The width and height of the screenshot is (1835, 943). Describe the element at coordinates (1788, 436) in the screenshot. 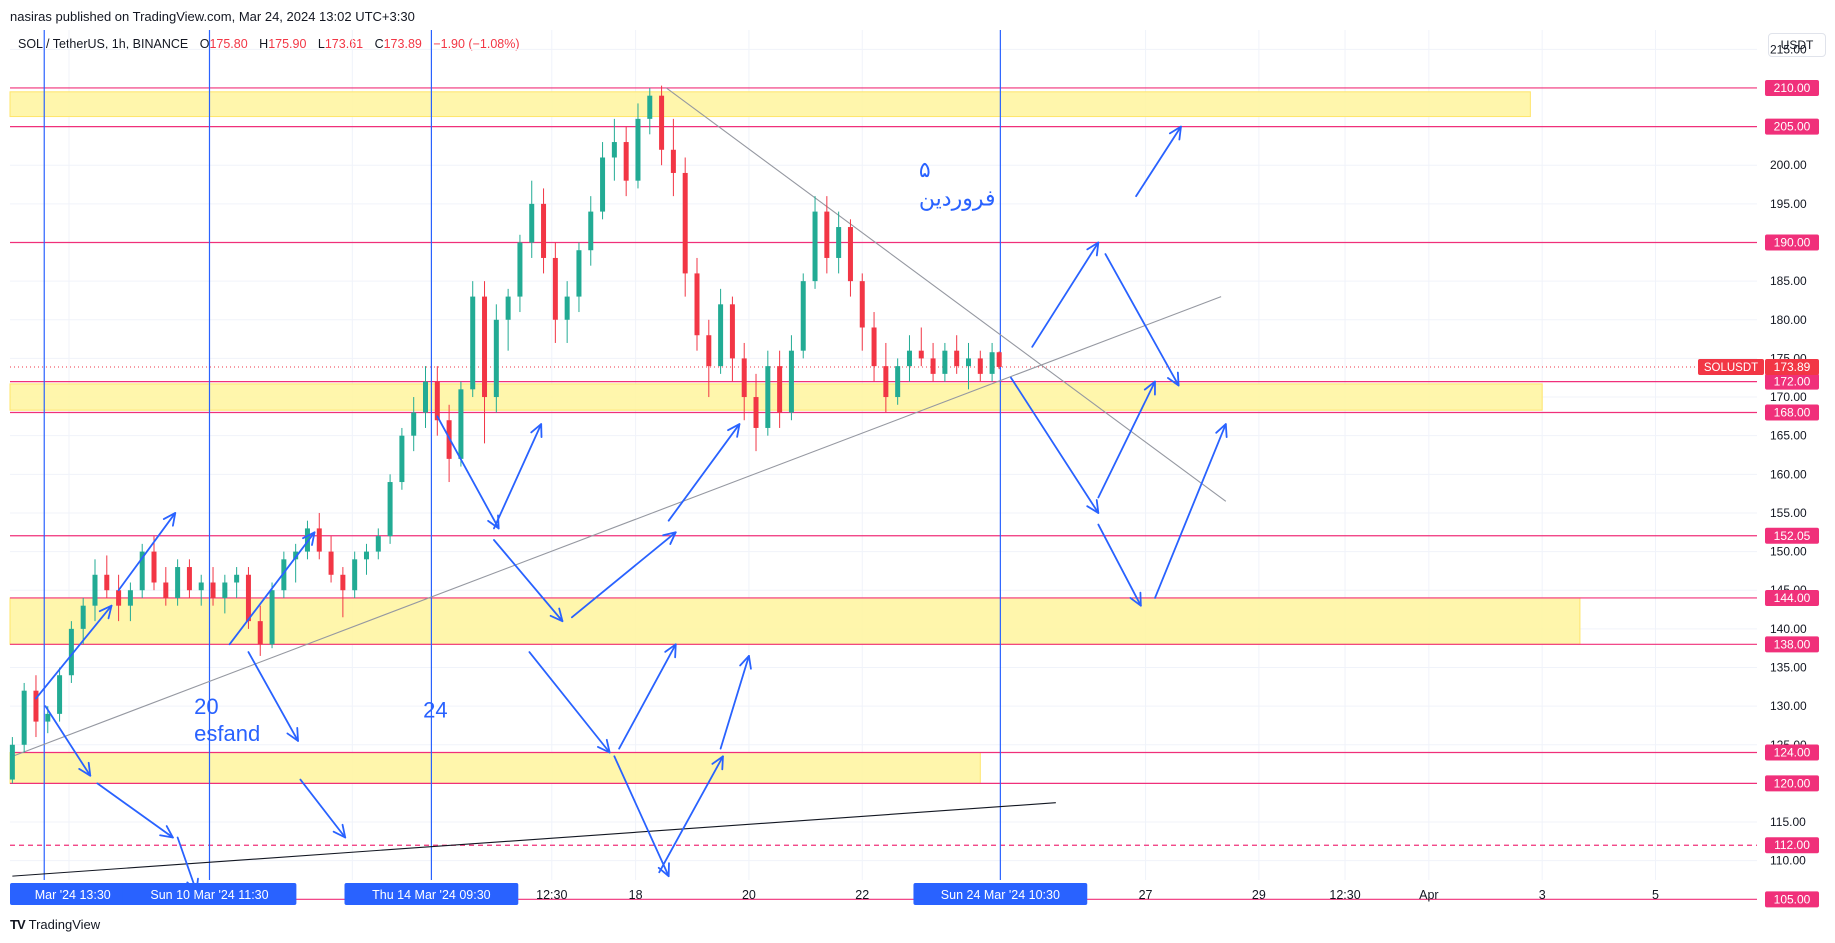

I see `price-tick-label: 165.00` at that location.